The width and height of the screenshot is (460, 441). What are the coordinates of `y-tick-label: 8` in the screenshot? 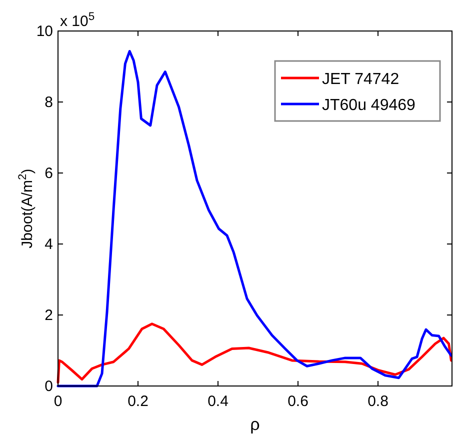 It's located at (48, 102).